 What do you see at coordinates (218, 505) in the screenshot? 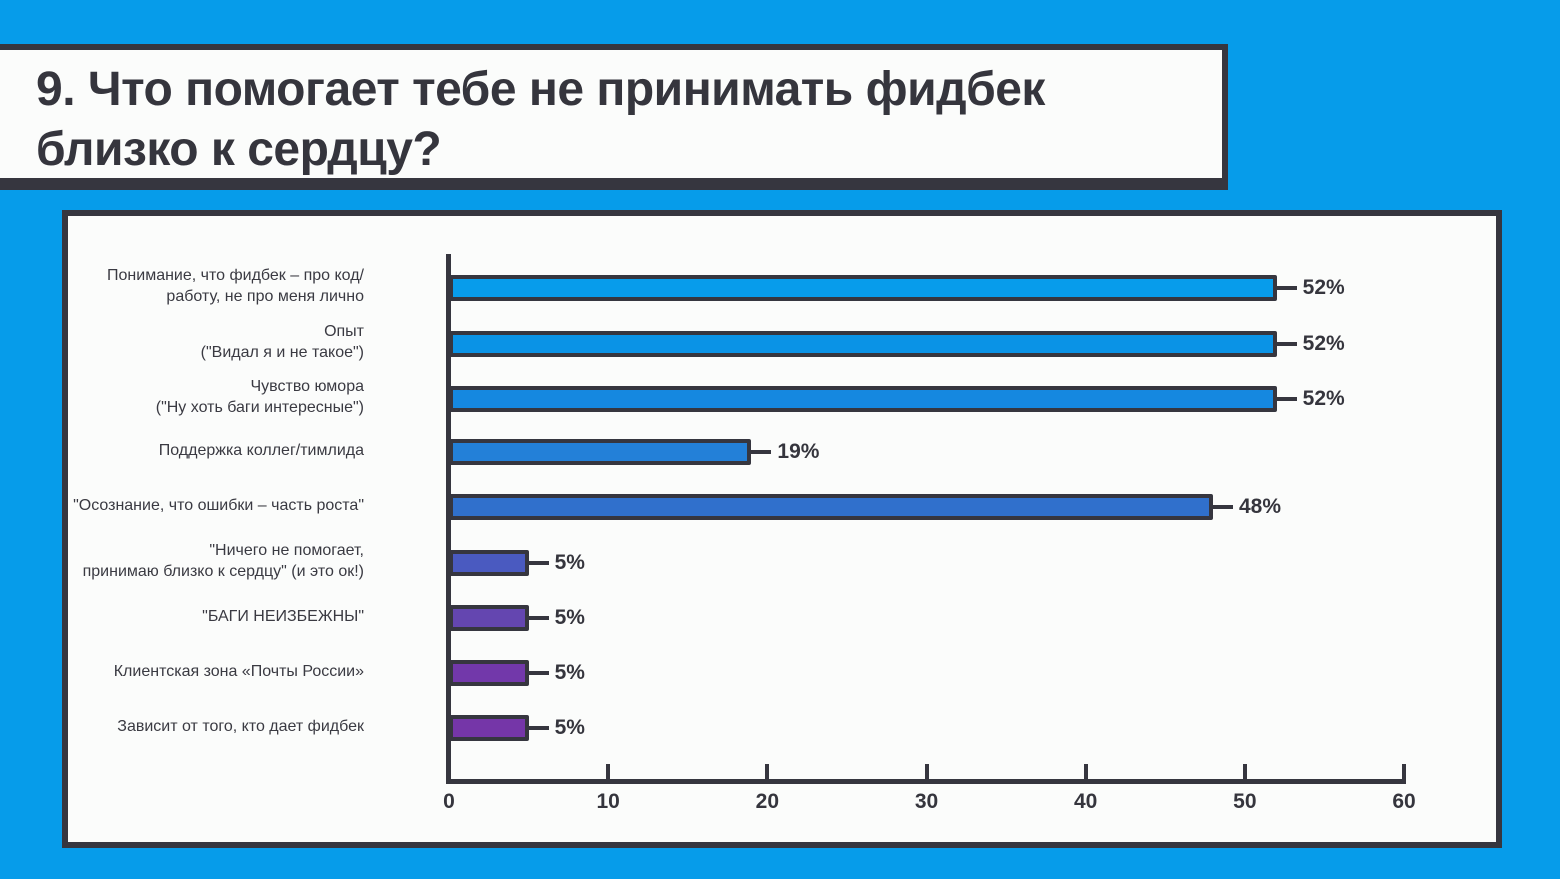
I see `category-label: "Осознание, что ошибки – часть роста"` at bounding box center [218, 505].